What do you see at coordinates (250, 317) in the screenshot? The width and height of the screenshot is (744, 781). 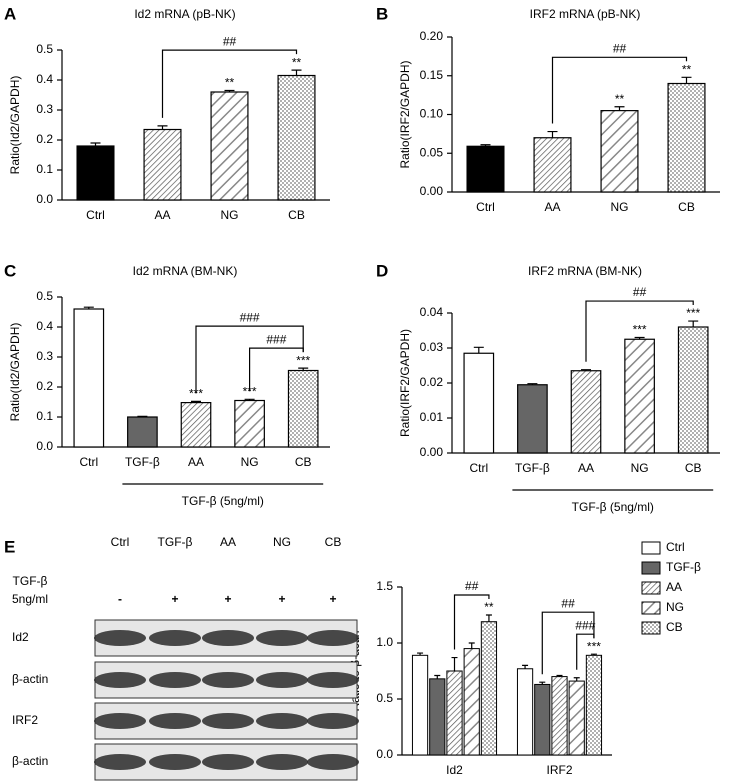 I see `bracket-label: ###` at bounding box center [250, 317].